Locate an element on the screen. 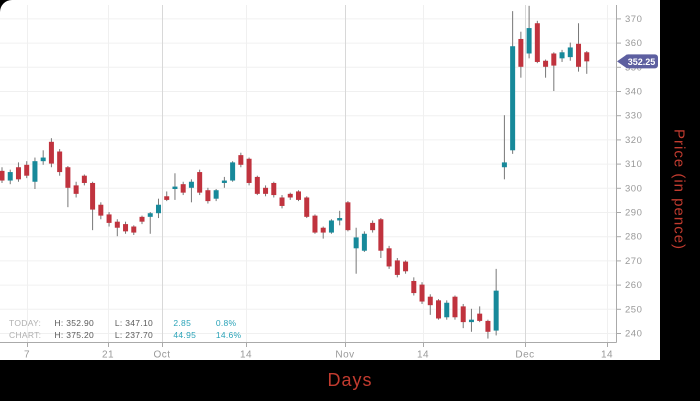 The height and width of the screenshot is (401, 700). legend-today-low: L: 347.10 is located at coordinates (134, 323).